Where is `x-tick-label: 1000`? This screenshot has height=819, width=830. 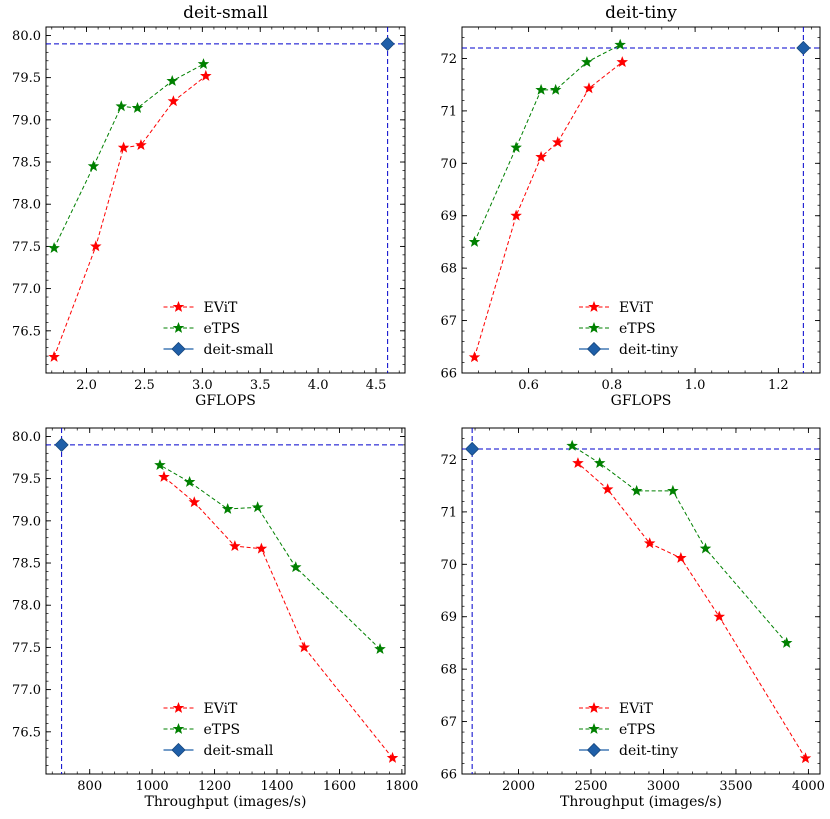
x-tick-label: 1000 is located at coordinates (152, 786).